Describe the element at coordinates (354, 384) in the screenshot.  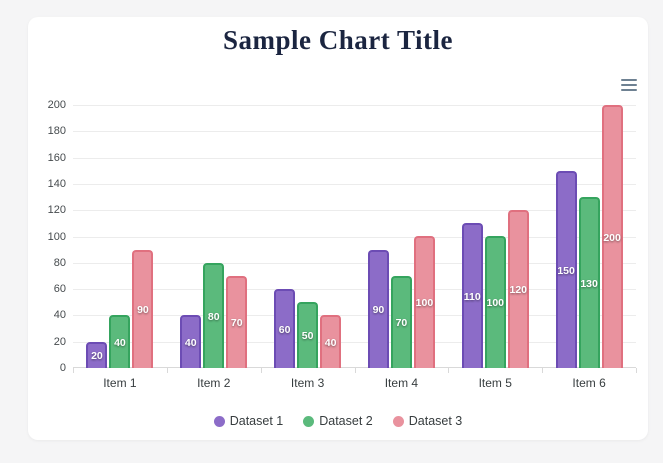
I see `x-axis-labels: Item 1 Item 2 Item 3 Item 4 Item 5 Item 6` at that location.